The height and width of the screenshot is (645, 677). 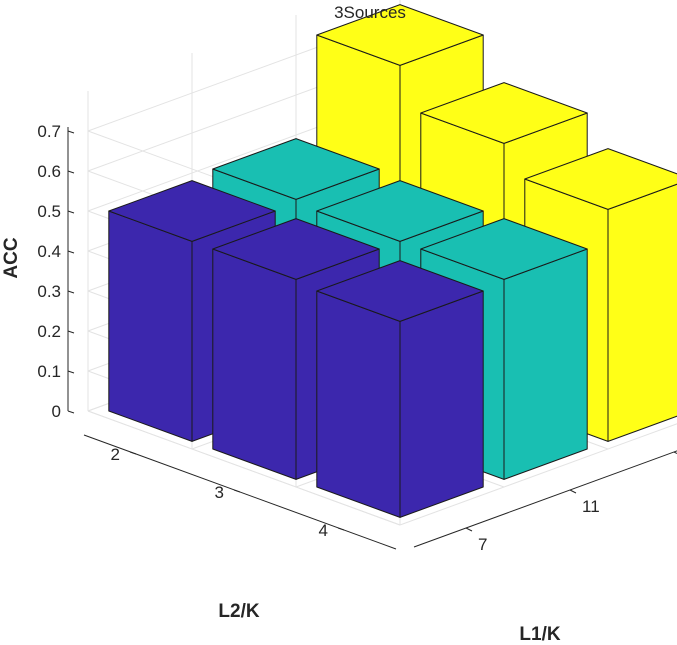 I want to click on z-tick-label: 0.2, so click(x=49, y=331).